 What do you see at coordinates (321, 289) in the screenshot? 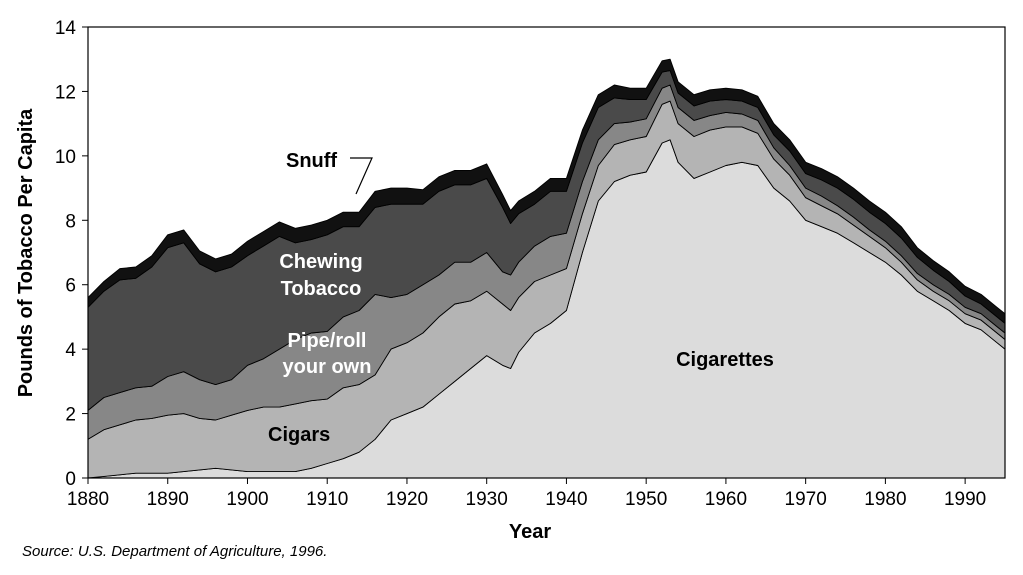
I see `label-chewing-tobacco-2: Tobacco` at bounding box center [321, 289].